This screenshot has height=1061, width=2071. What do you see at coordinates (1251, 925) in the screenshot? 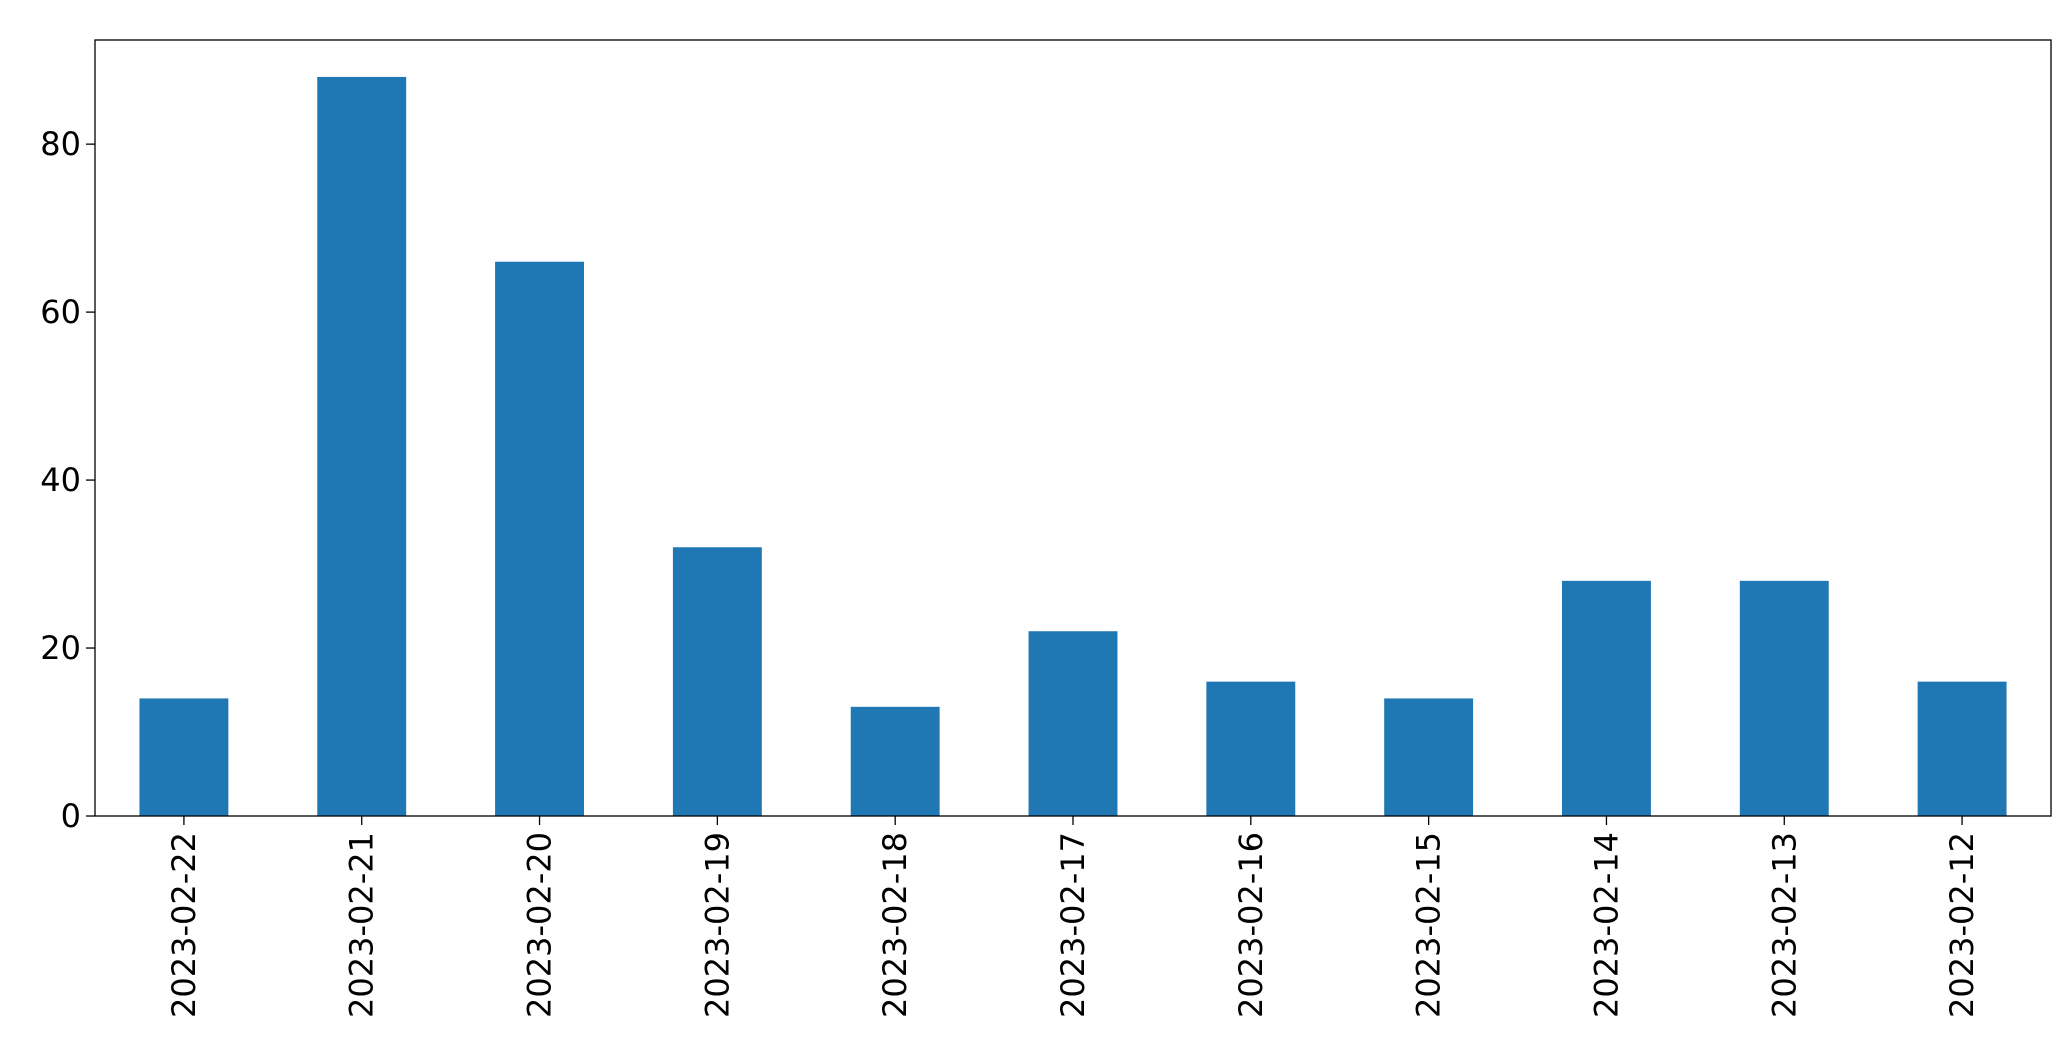
I see `x-tick-label: 2023-02-16` at bounding box center [1251, 925].